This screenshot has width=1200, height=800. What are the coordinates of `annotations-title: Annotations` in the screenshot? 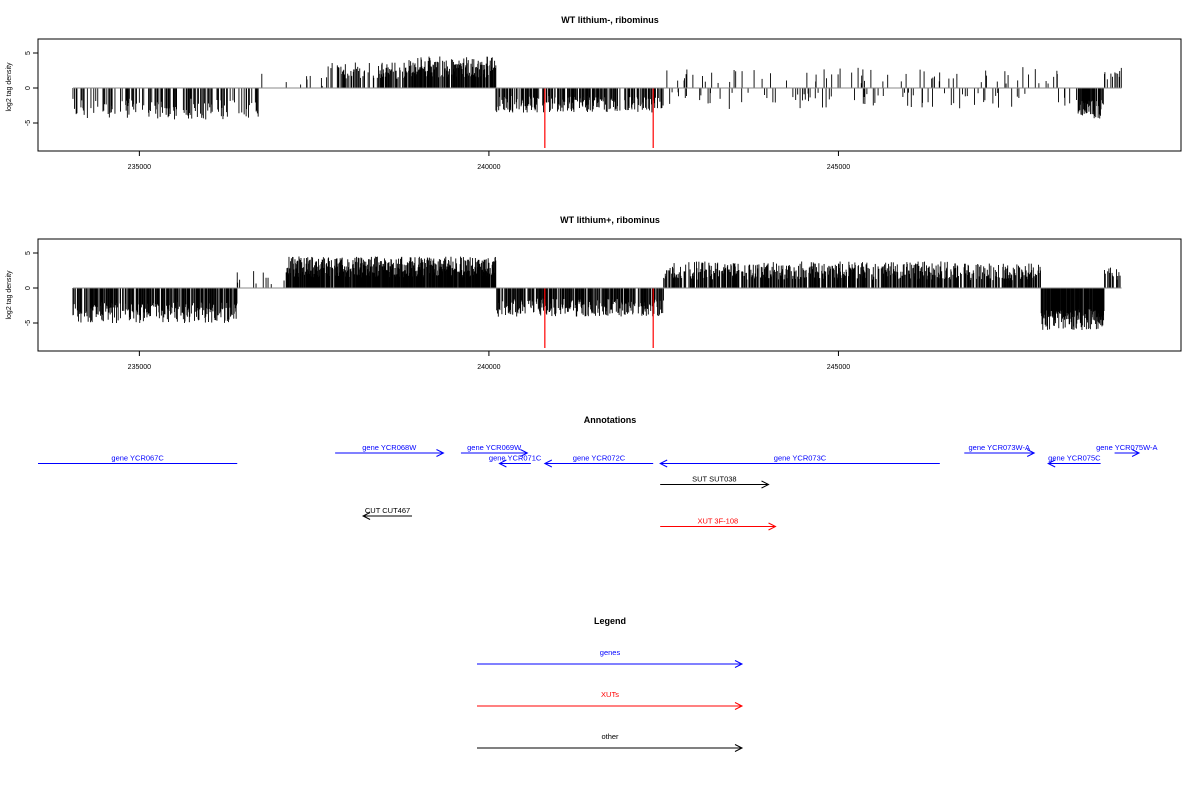 It's located at (610, 420).